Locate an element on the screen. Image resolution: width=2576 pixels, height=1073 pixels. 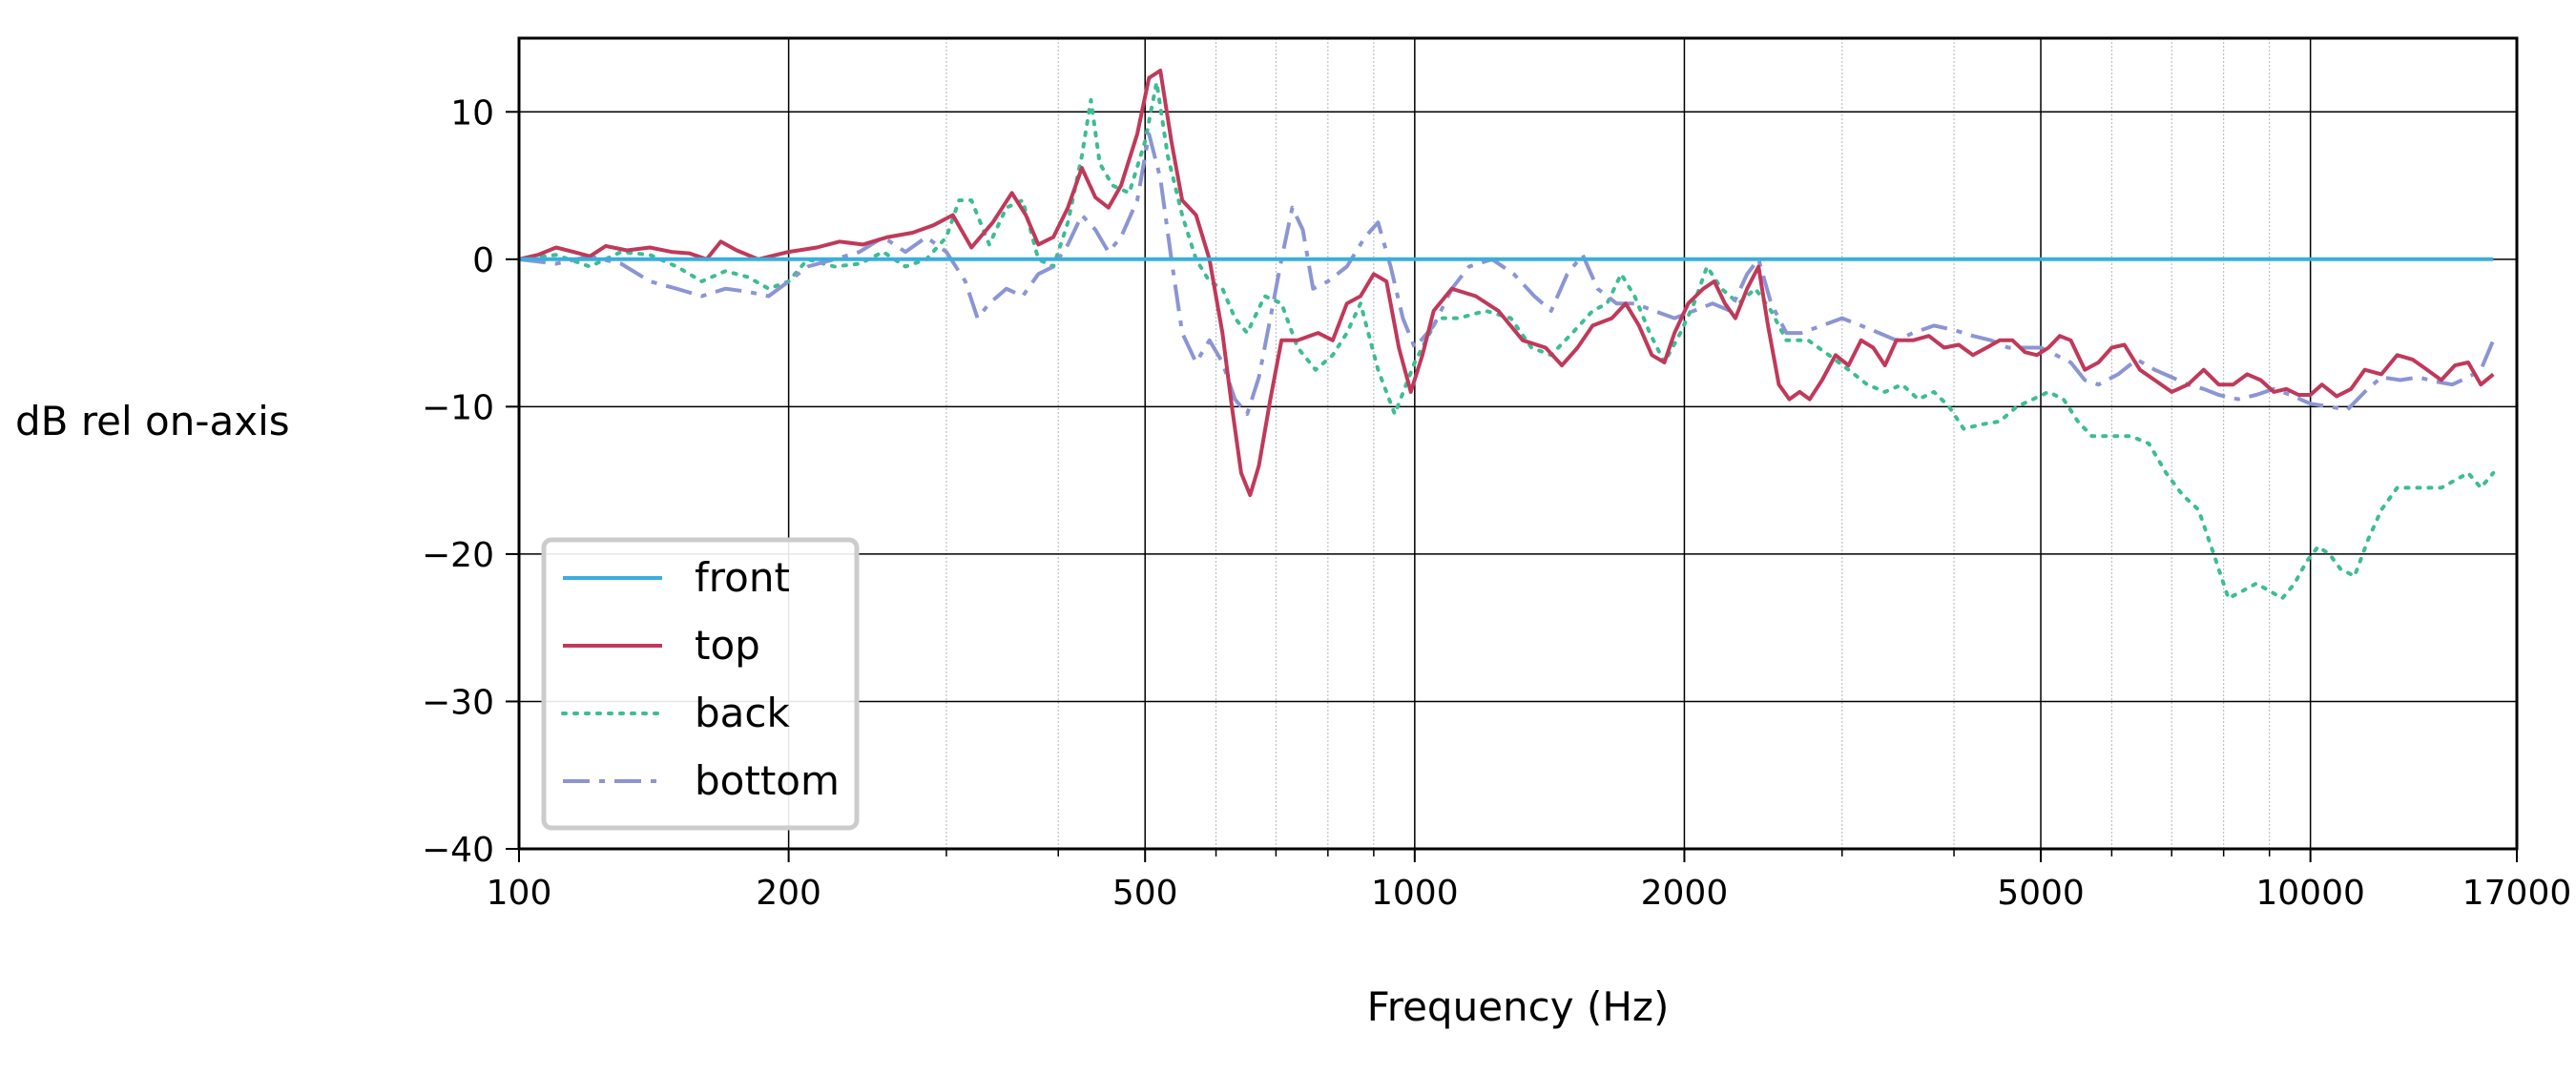
legend-label-bottom: bottom is located at coordinates (767, 780).